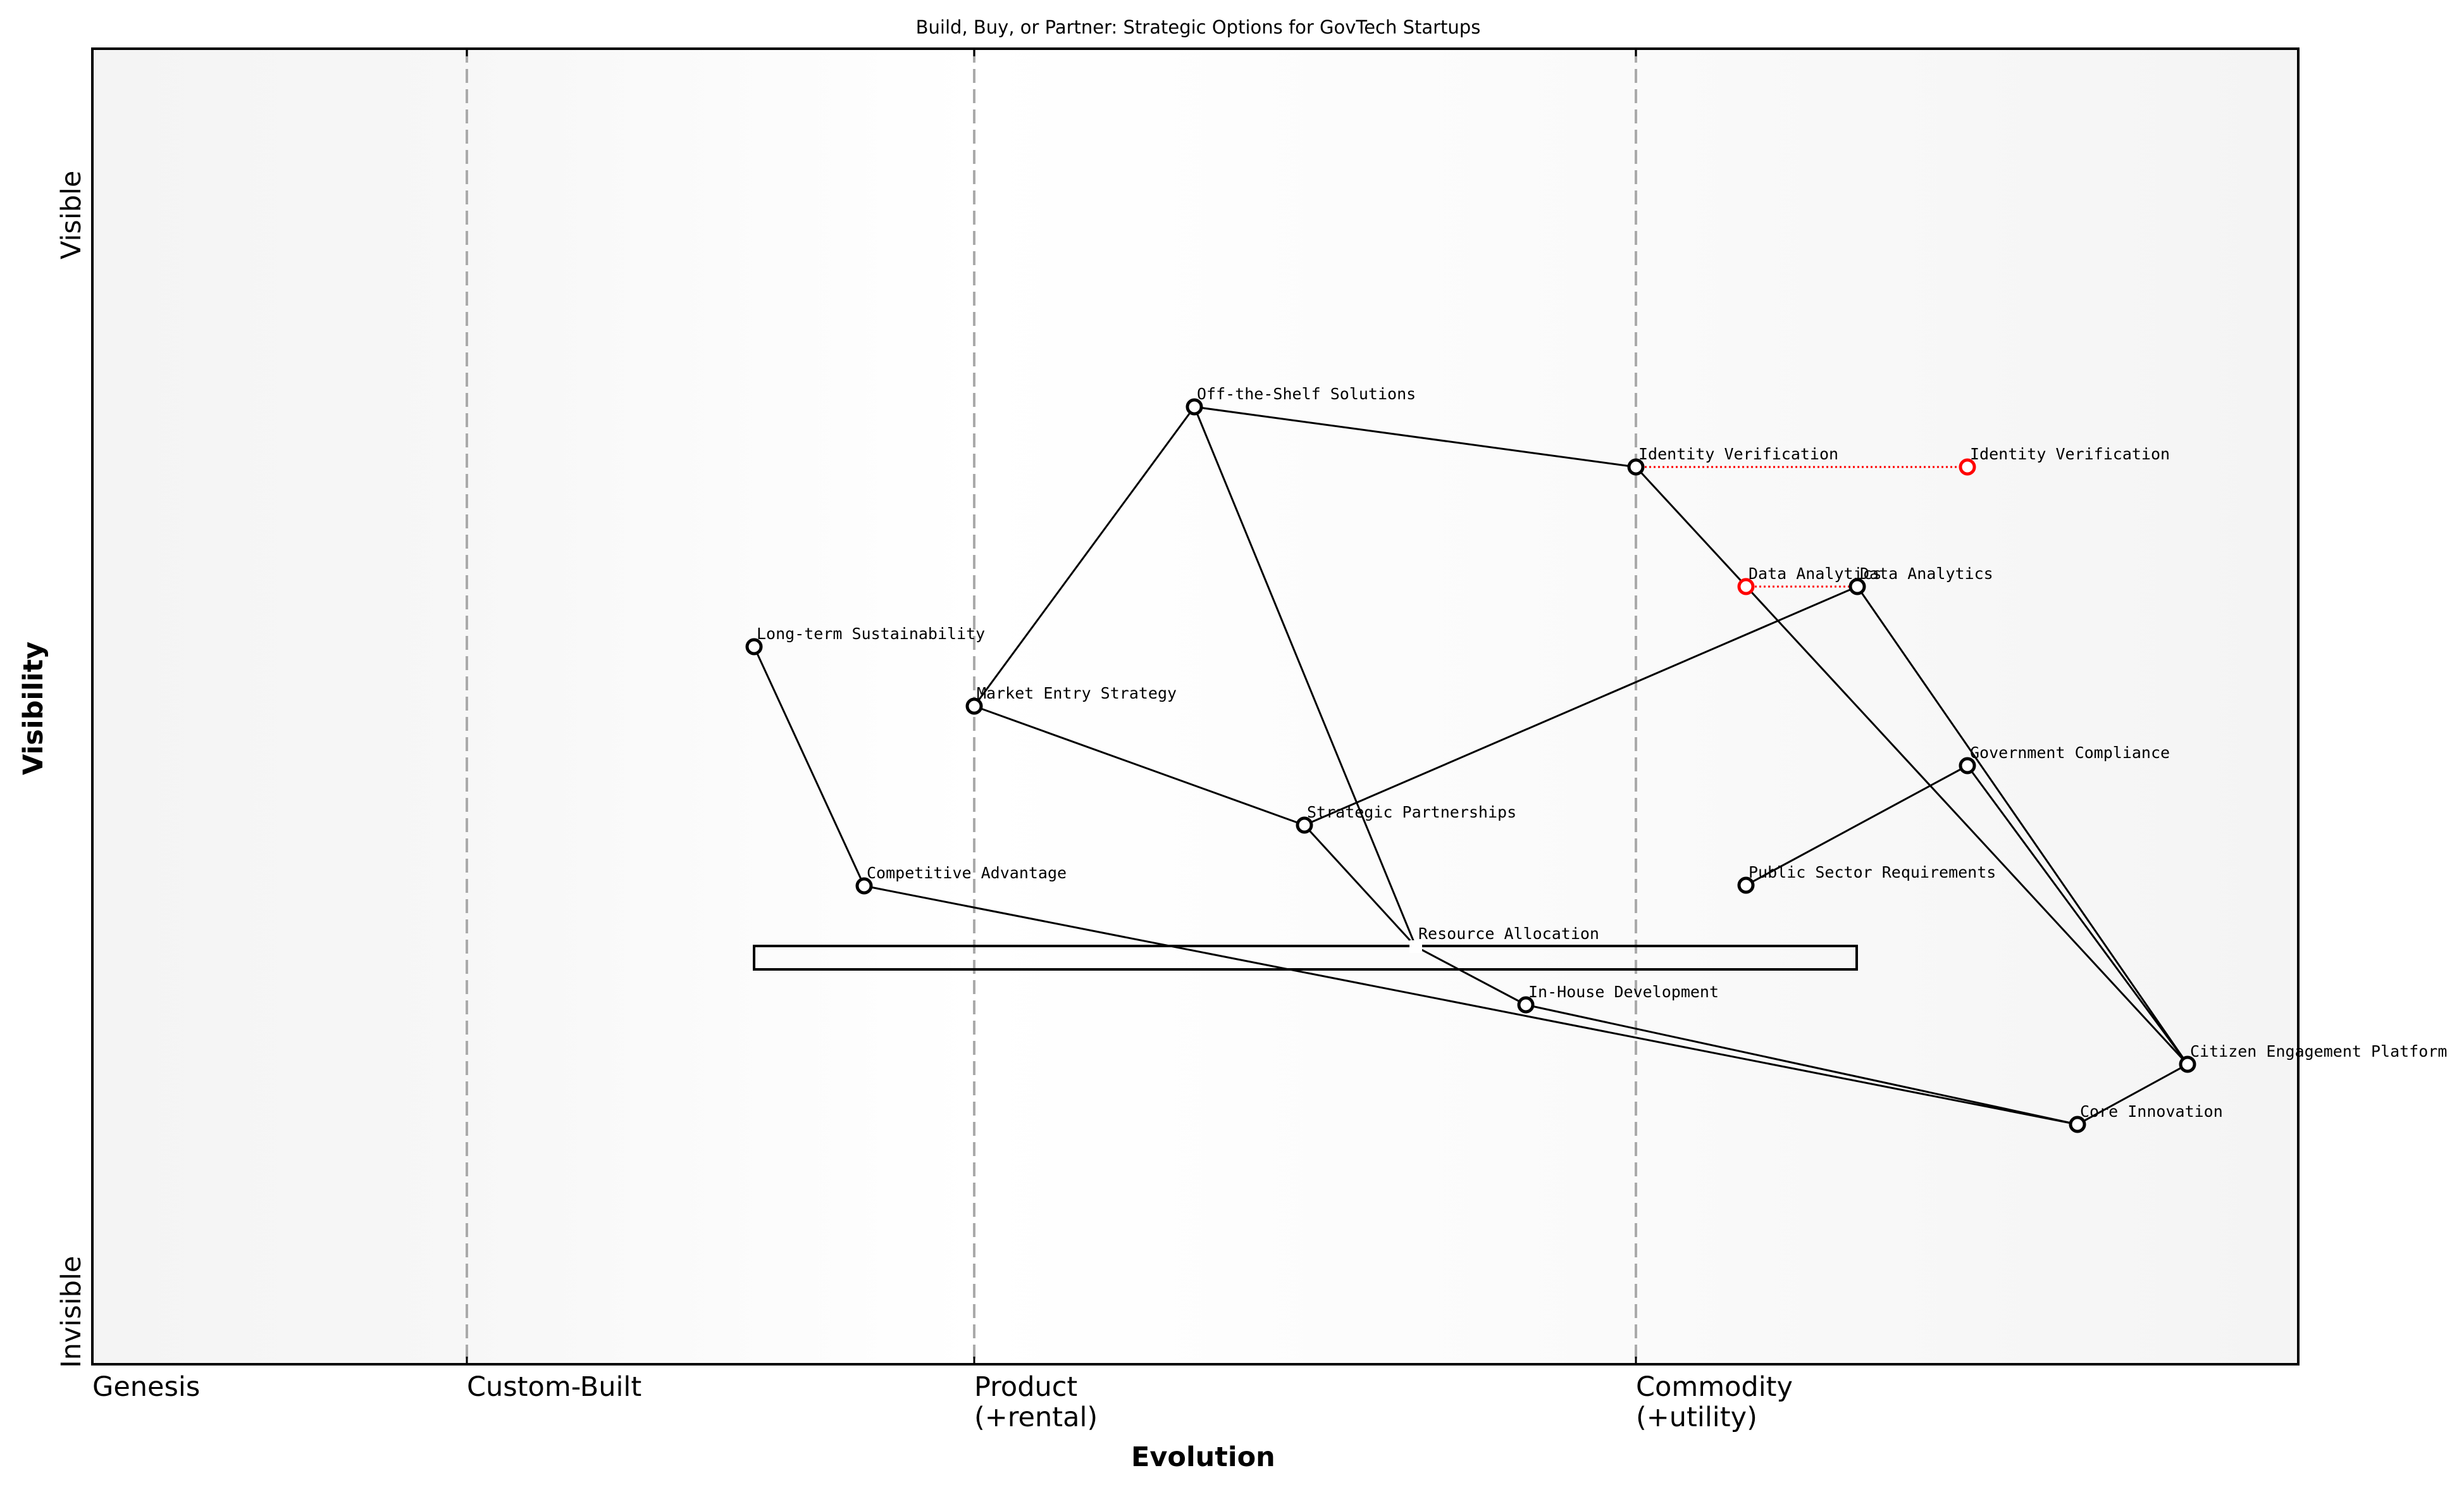 Image resolution: width=2464 pixels, height=1487 pixels. I want to click on node-label: Government Compliance, so click(2070, 753).